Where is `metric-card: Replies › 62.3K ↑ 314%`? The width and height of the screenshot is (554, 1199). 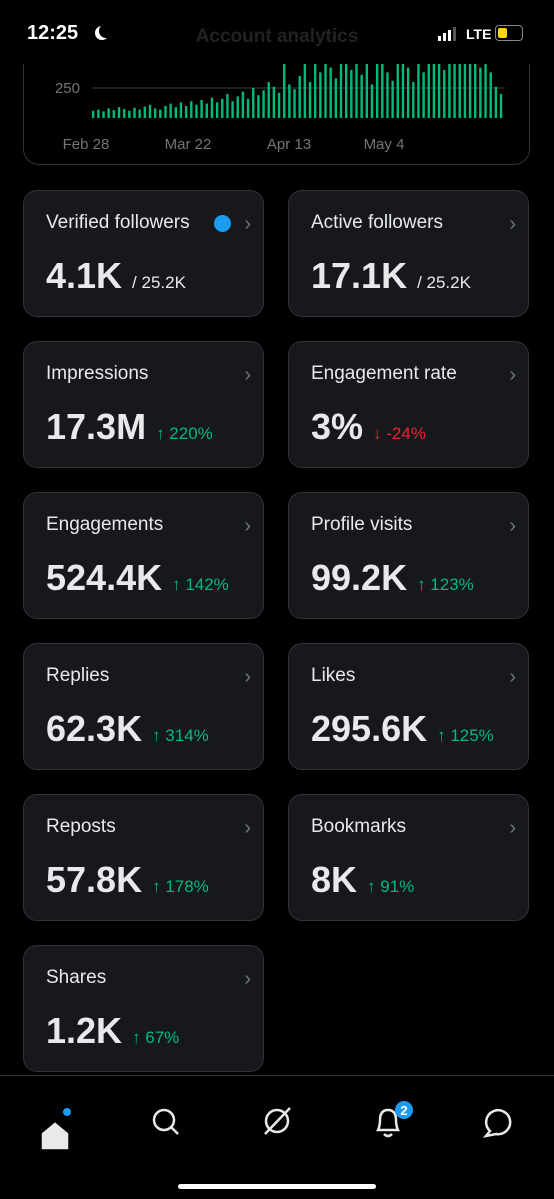
metric-card: Replies › 62.3K ↑ 314% is located at coordinates (143, 706).